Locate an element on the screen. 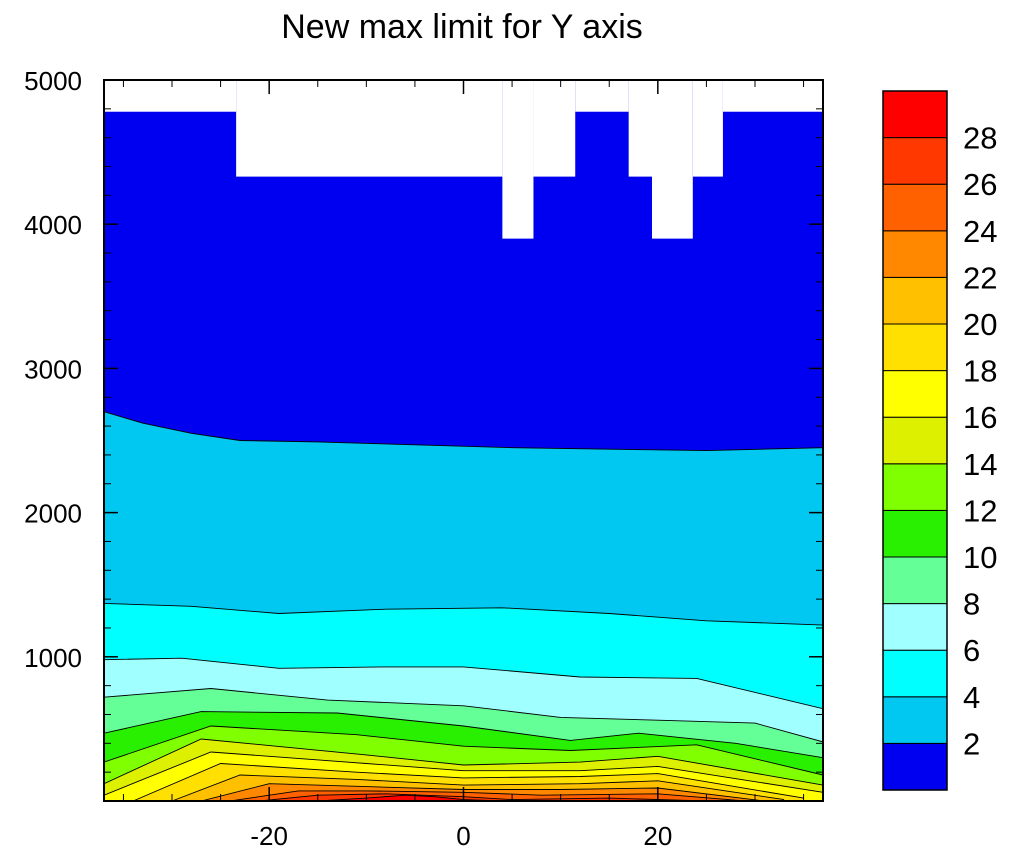  colorbar-label: 26 is located at coordinates (980, 184).